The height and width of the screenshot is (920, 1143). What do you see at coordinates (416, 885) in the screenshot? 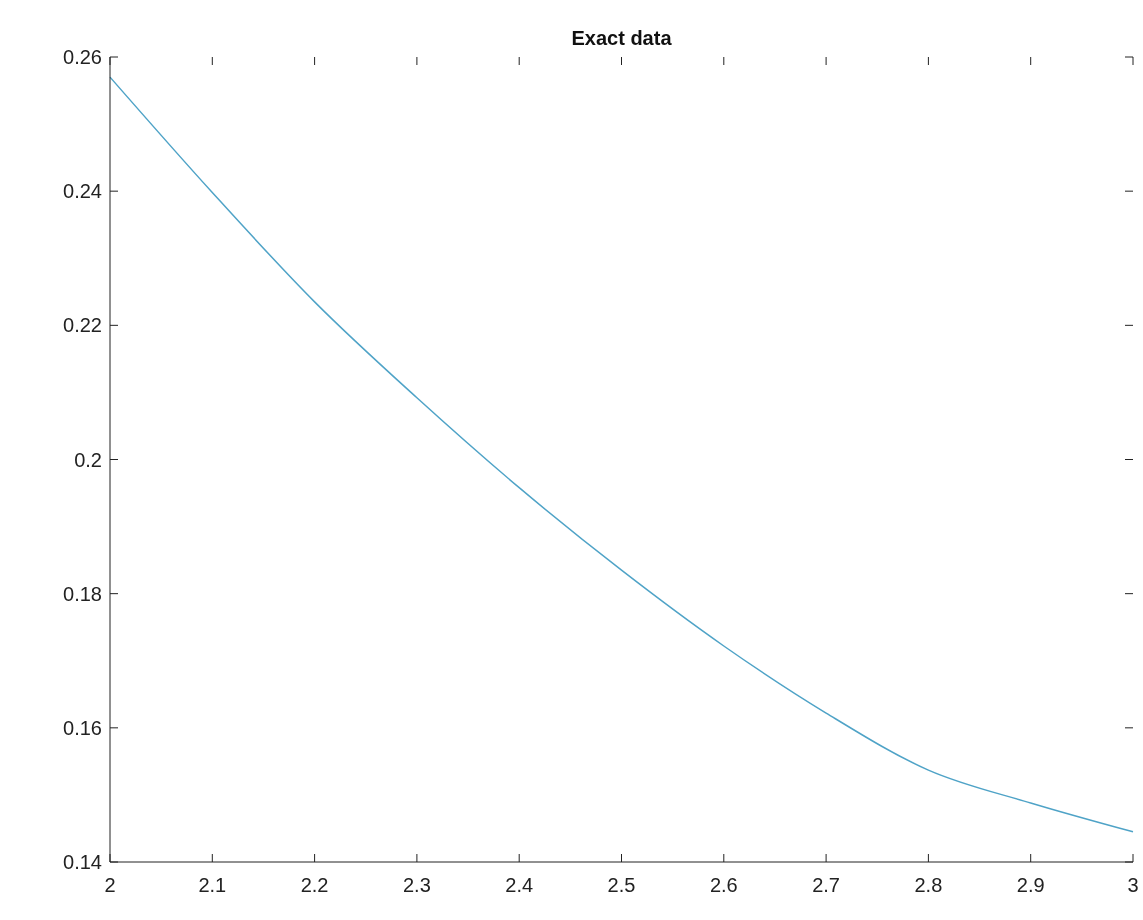
I see `x-tick-label: 2.3` at bounding box center [416, 885].